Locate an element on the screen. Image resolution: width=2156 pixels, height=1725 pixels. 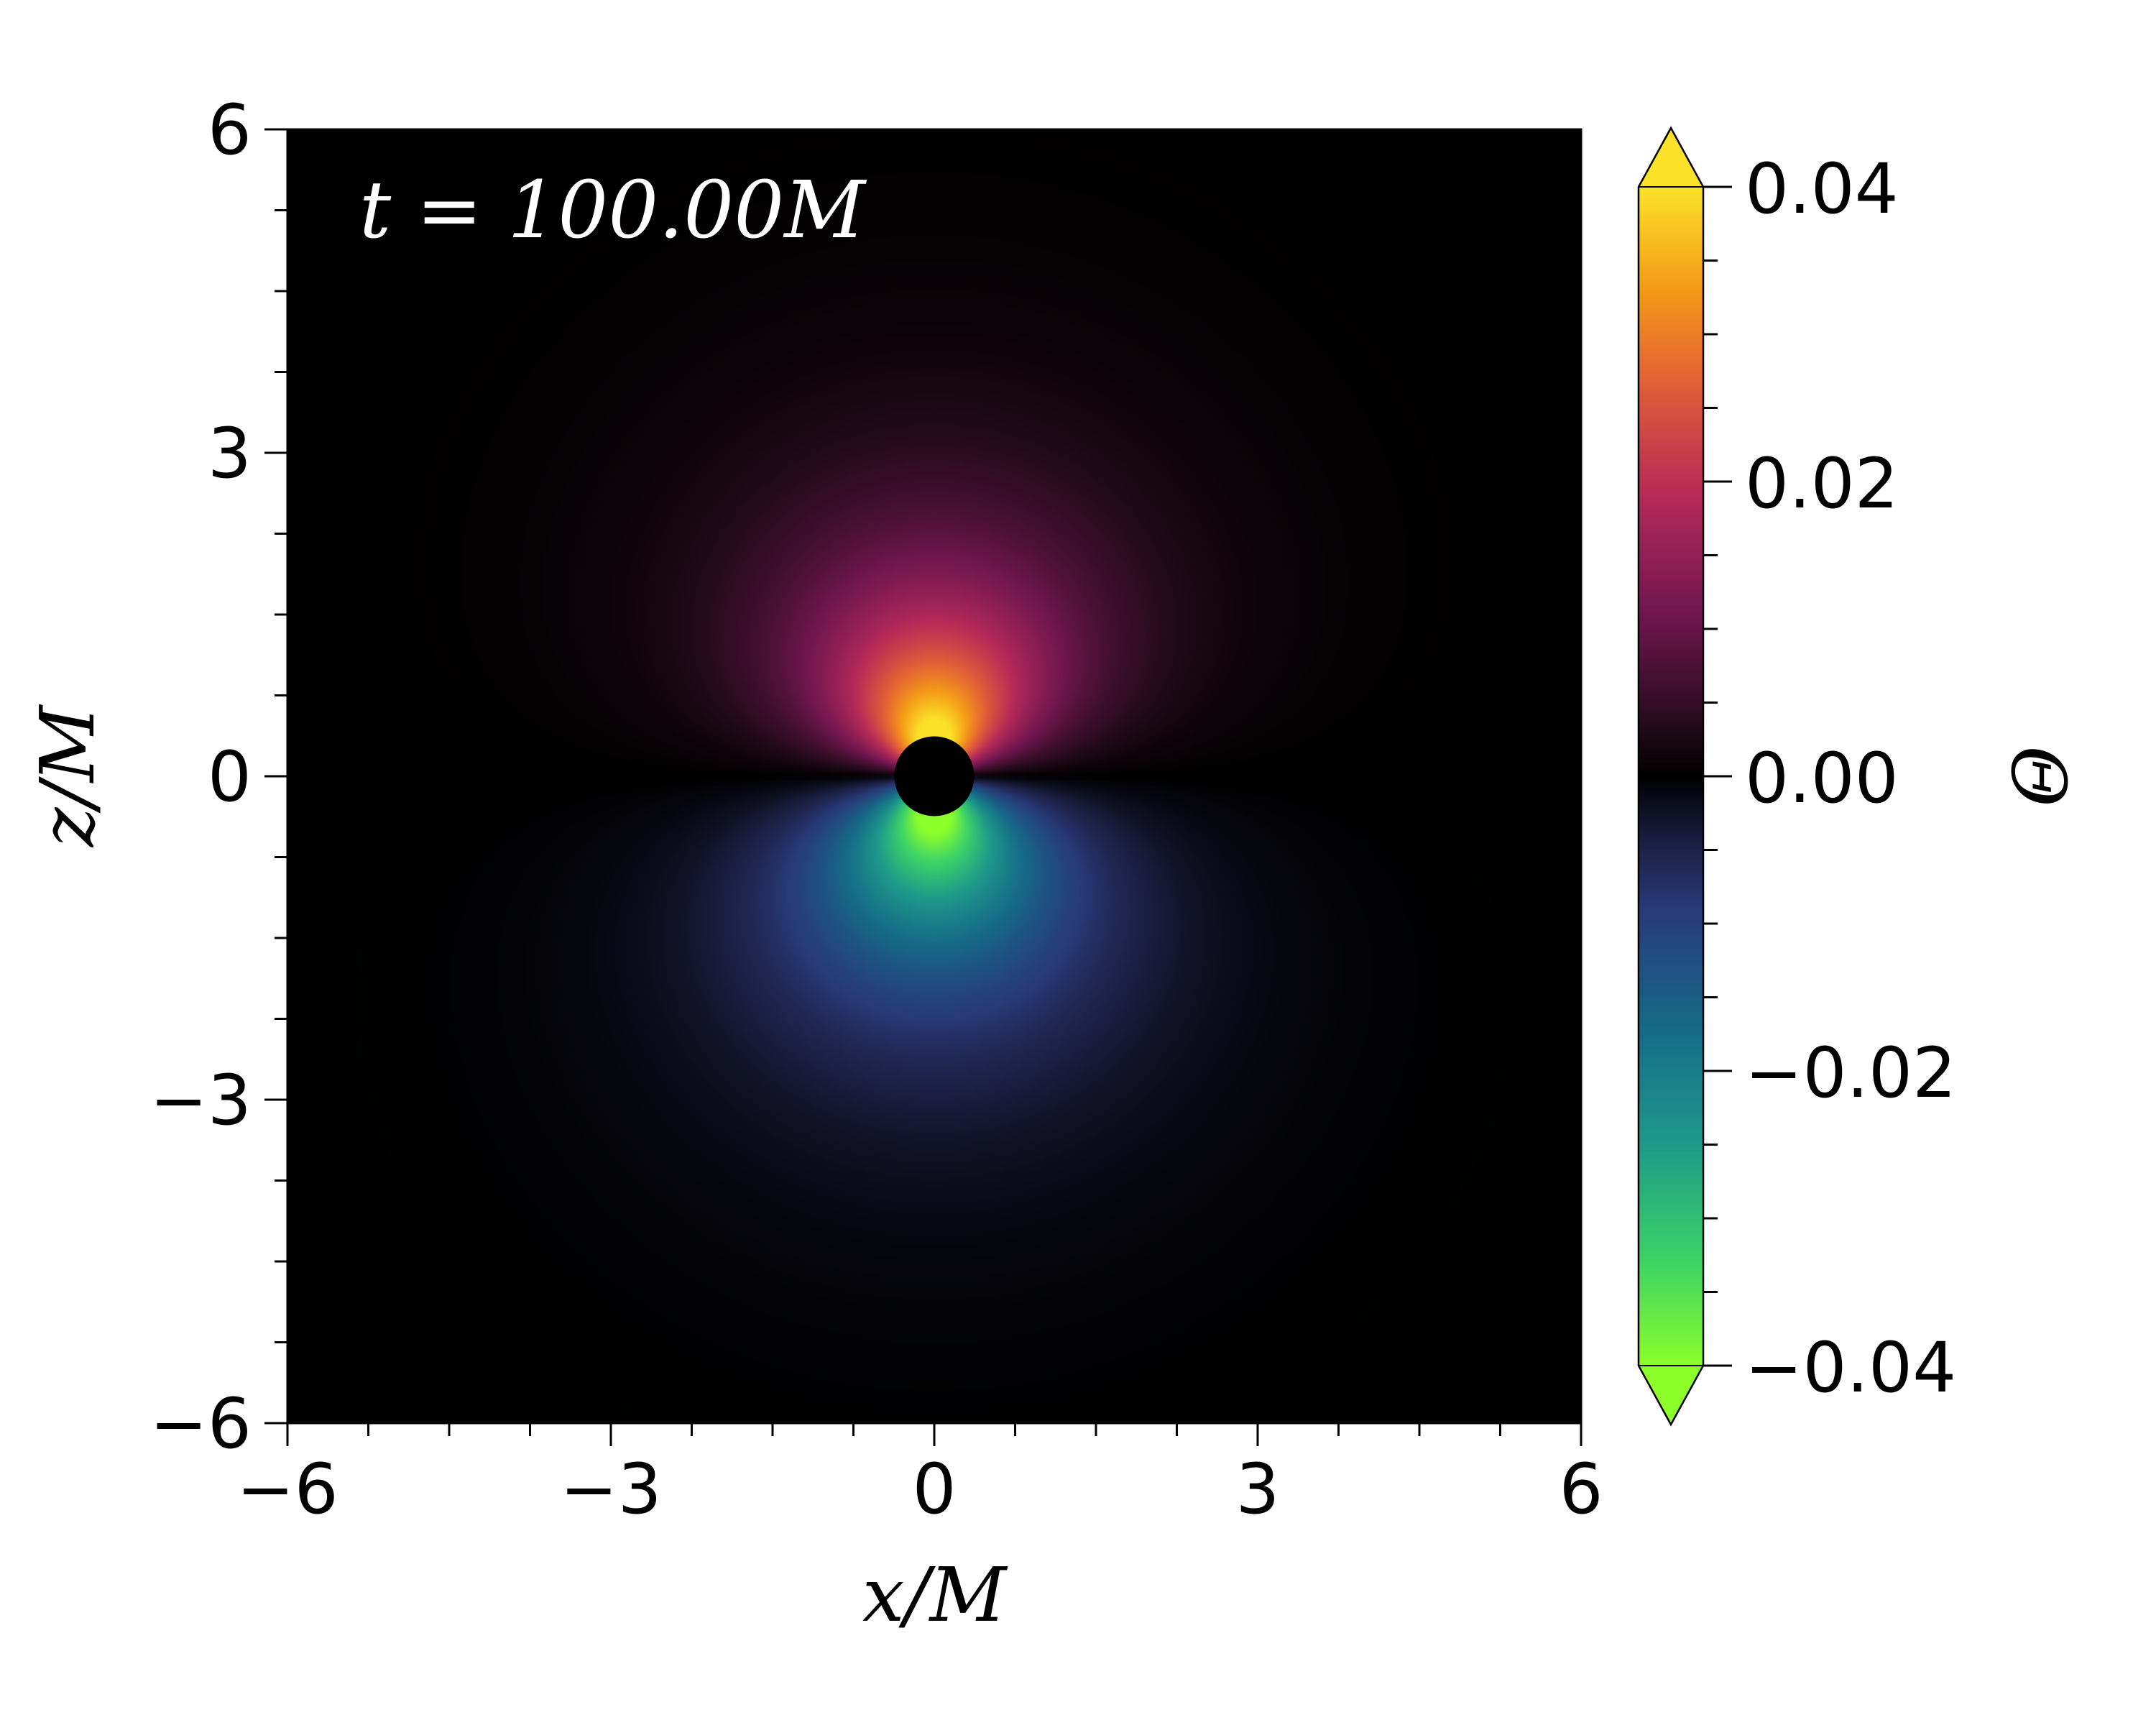
y-axis-label: z/M is located at coordinates (67, 776).